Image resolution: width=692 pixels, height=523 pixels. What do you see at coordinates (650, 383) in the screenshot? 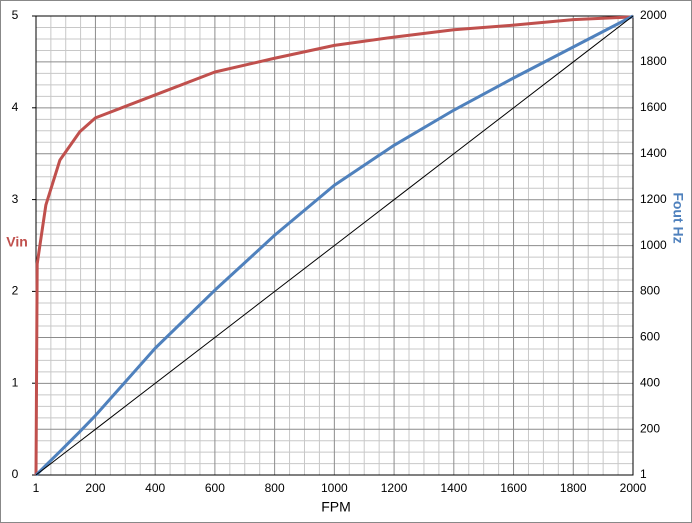
I see `y2-tick-label: 400` at bounding box center [650, 383].